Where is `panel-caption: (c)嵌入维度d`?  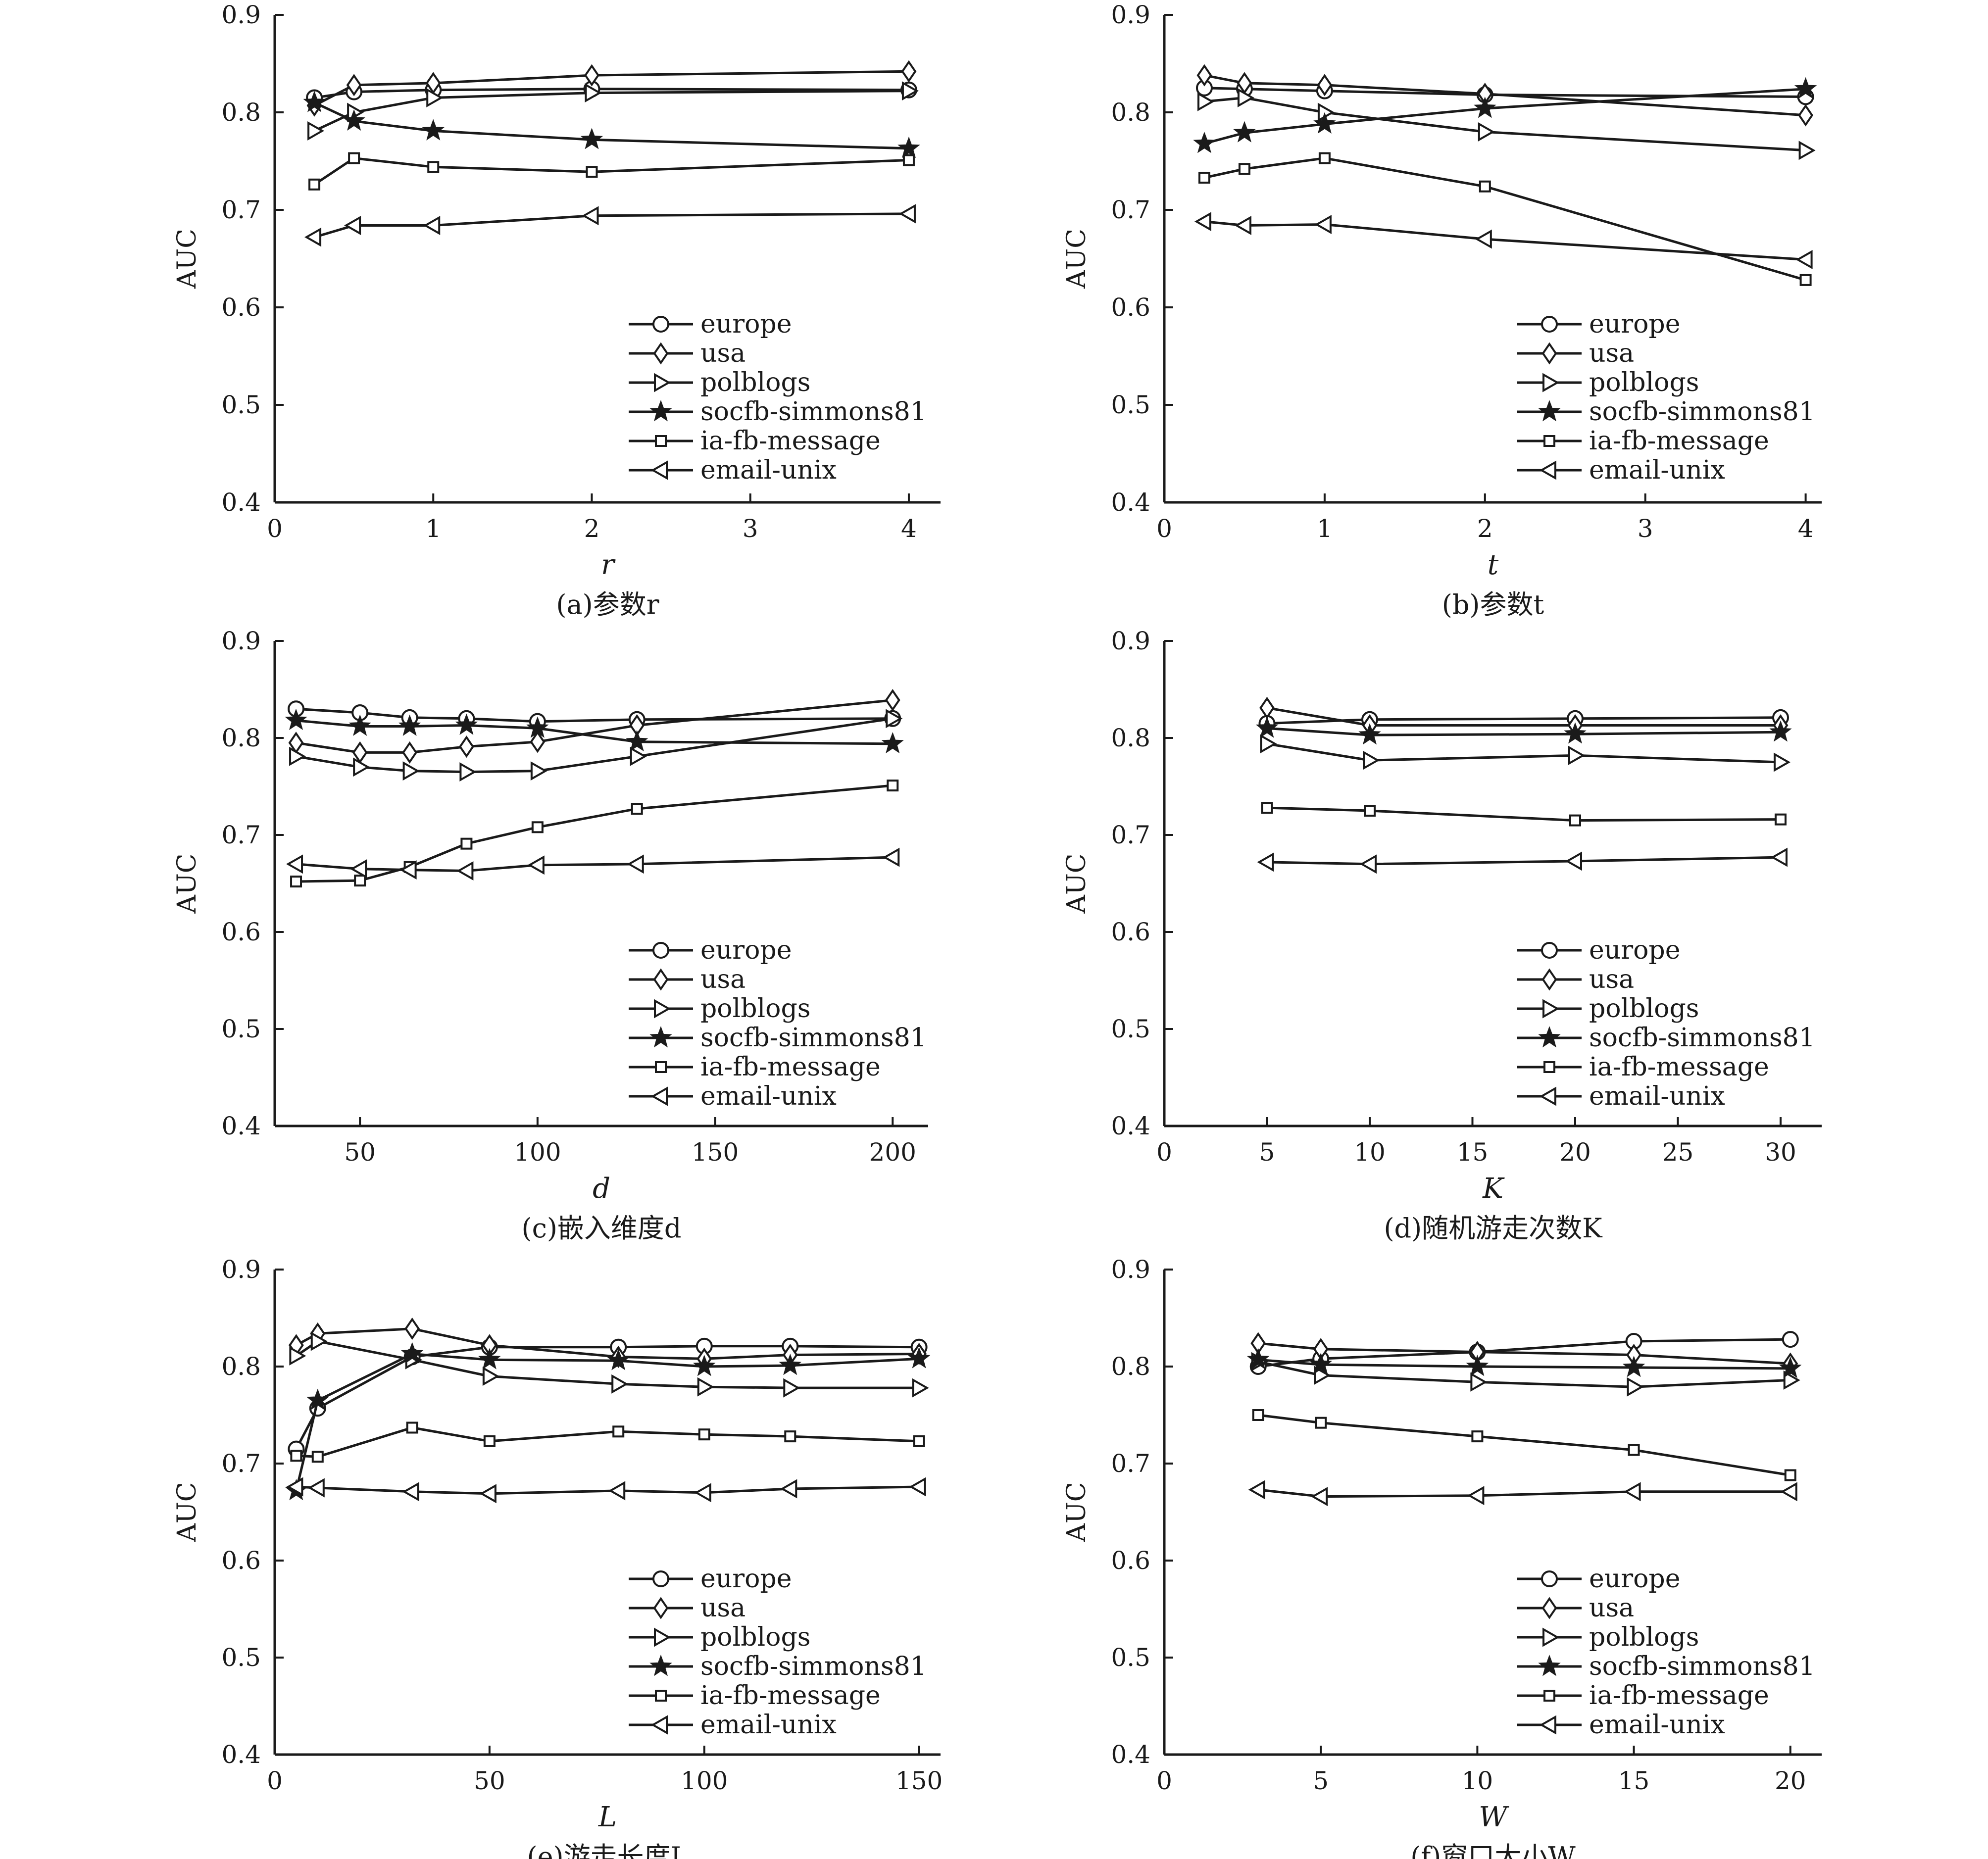 panel-caption: (c)嵌入维度d is located at coordinates (602, 1228).